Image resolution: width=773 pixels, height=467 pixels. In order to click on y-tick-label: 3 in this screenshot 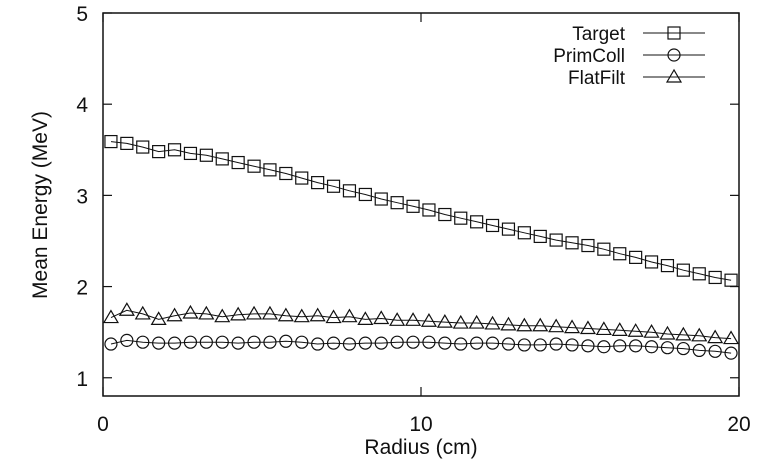, I will do `click(82, 196)`.